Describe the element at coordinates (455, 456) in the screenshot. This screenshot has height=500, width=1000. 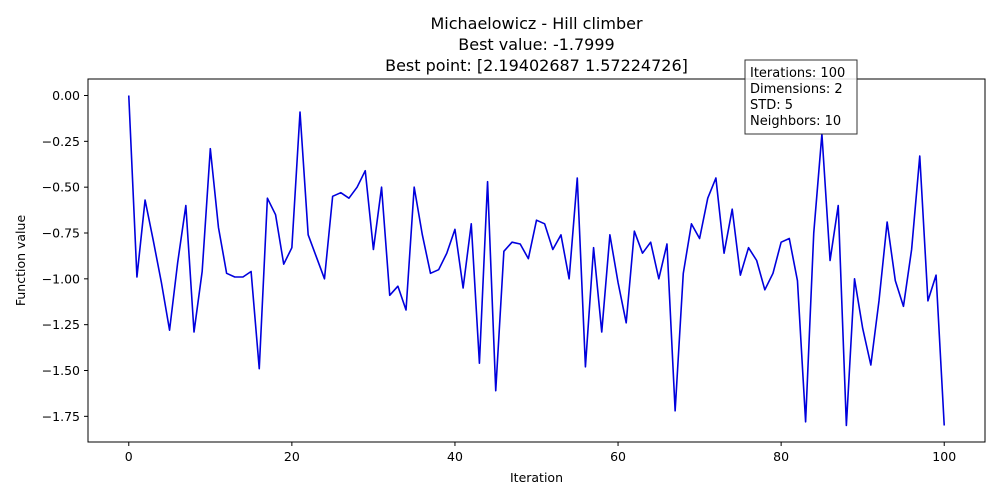
I see `x-tick-label: 40` at that location.